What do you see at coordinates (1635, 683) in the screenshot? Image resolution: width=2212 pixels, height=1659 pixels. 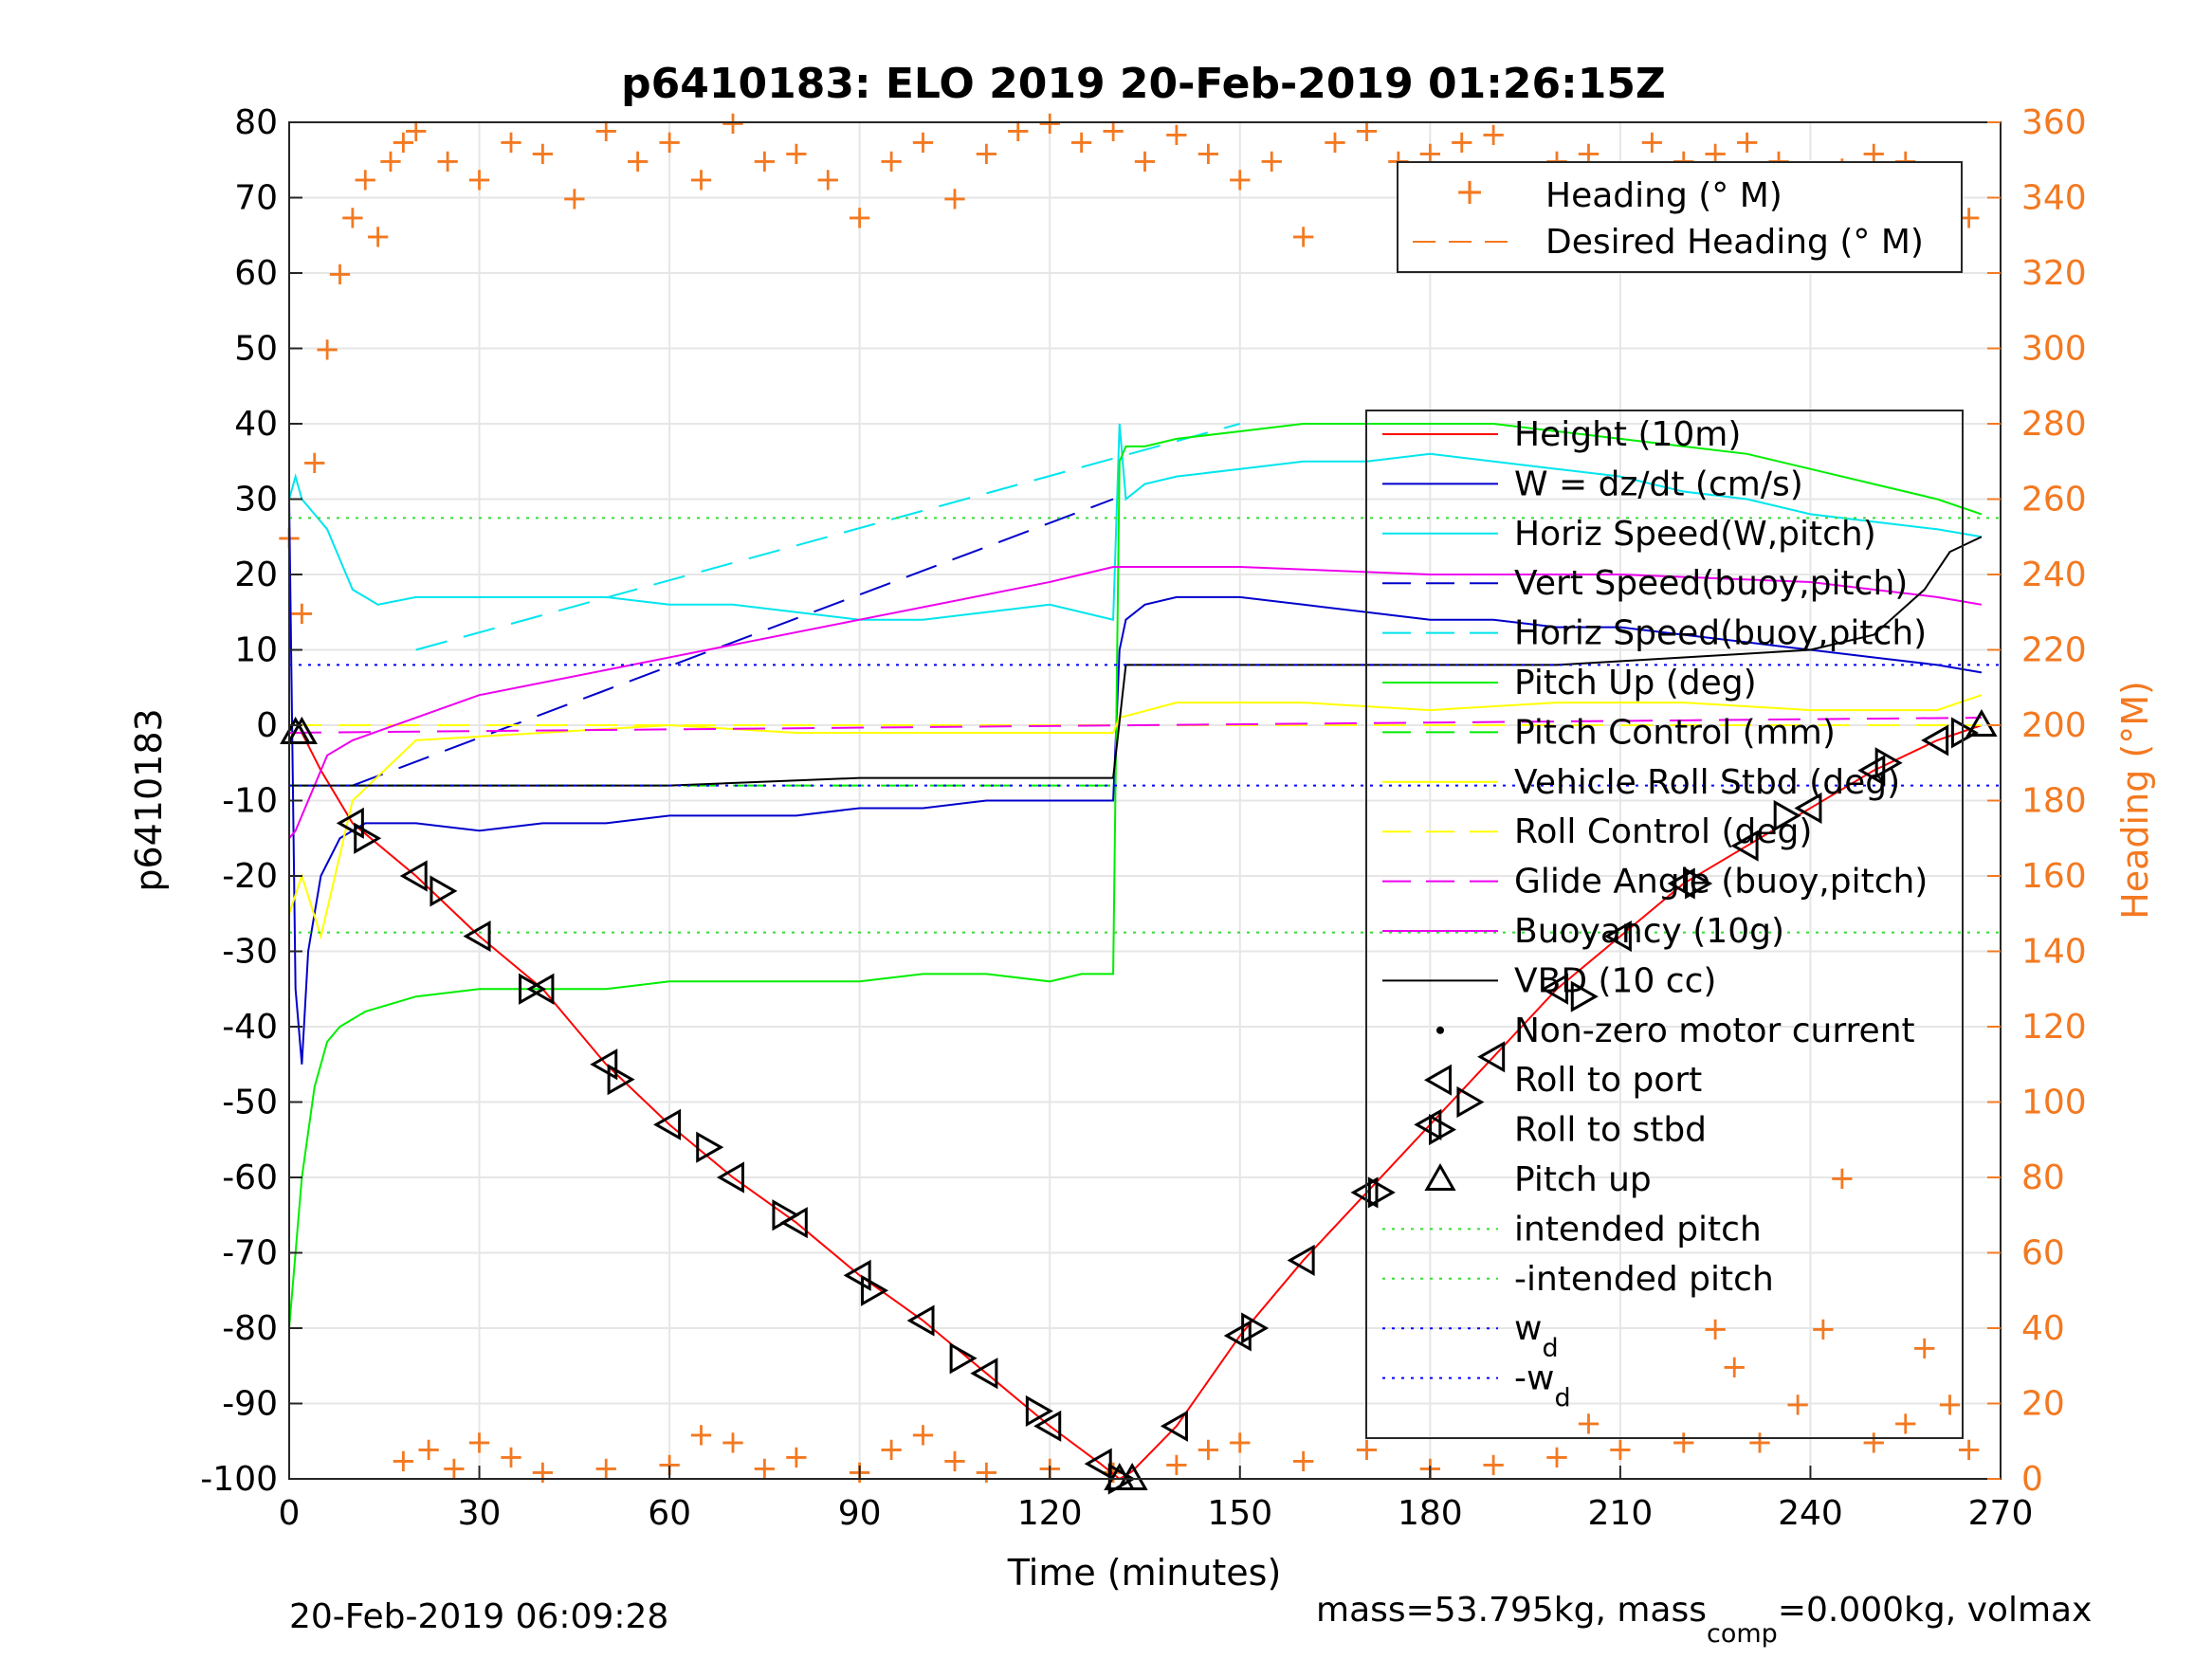 I see `legend-label: Pitch Up (deg)` at bounding box center [1635, 683].